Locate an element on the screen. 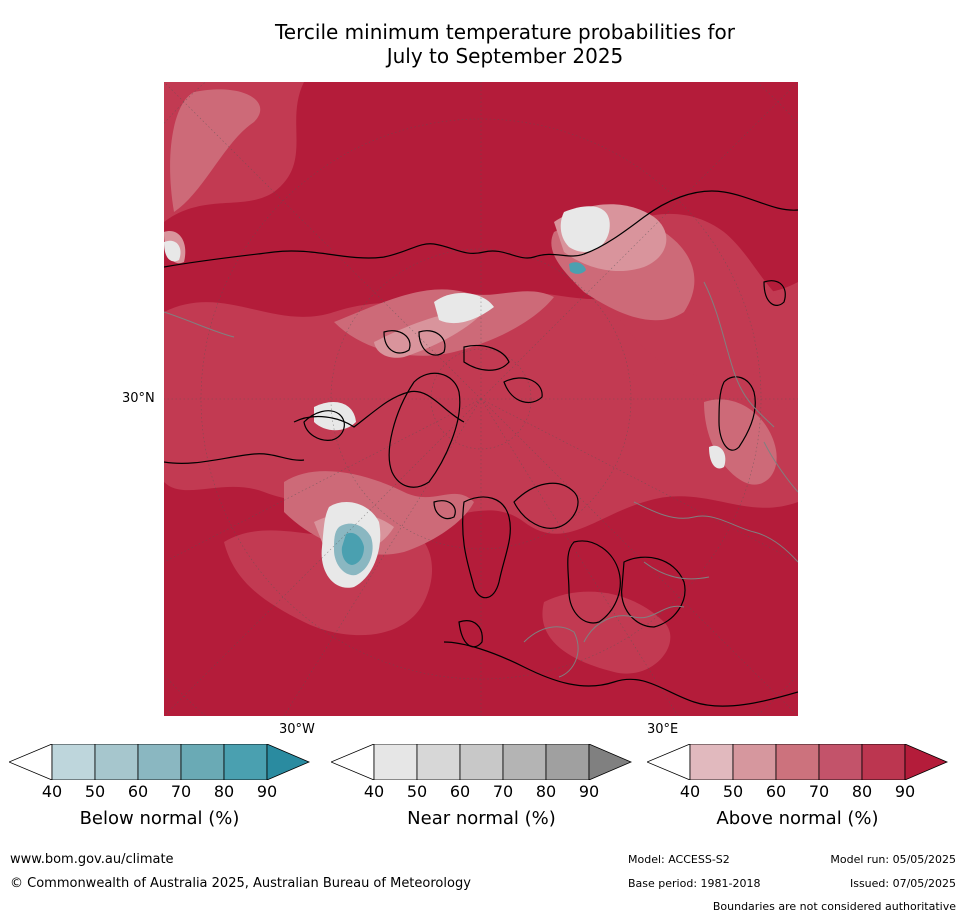  below-tick: 90 is located at coordinates (267, 791).